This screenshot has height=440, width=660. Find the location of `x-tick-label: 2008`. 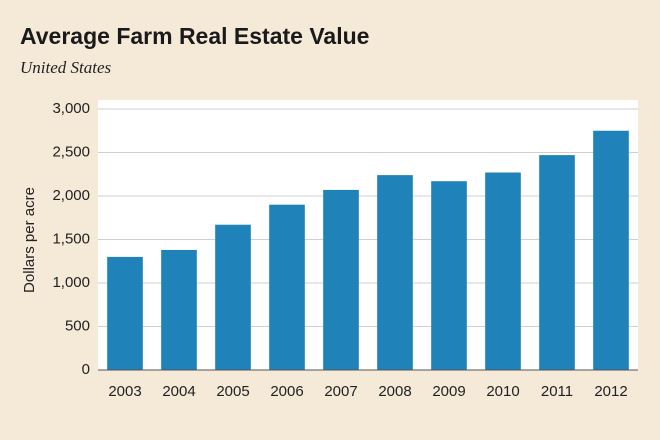

x-tick-label: 2008 is located at coordinates (394, 391).